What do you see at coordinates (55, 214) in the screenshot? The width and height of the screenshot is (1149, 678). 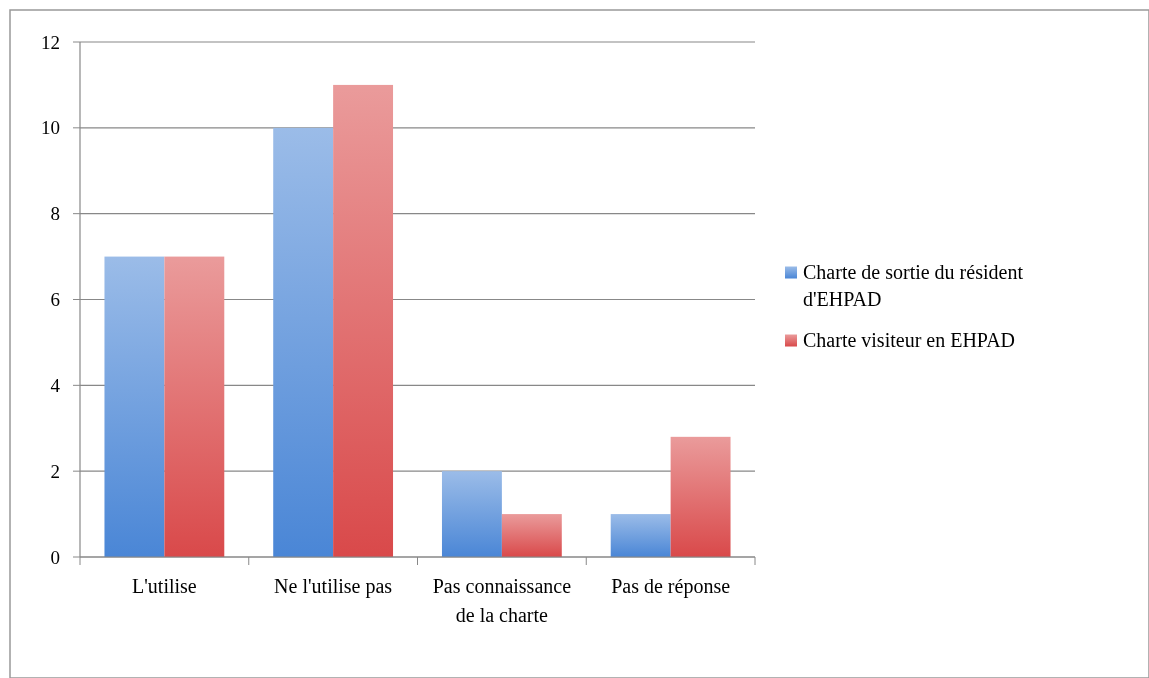 I see `y-tick-label: 8` at bounding box center [55, 214].